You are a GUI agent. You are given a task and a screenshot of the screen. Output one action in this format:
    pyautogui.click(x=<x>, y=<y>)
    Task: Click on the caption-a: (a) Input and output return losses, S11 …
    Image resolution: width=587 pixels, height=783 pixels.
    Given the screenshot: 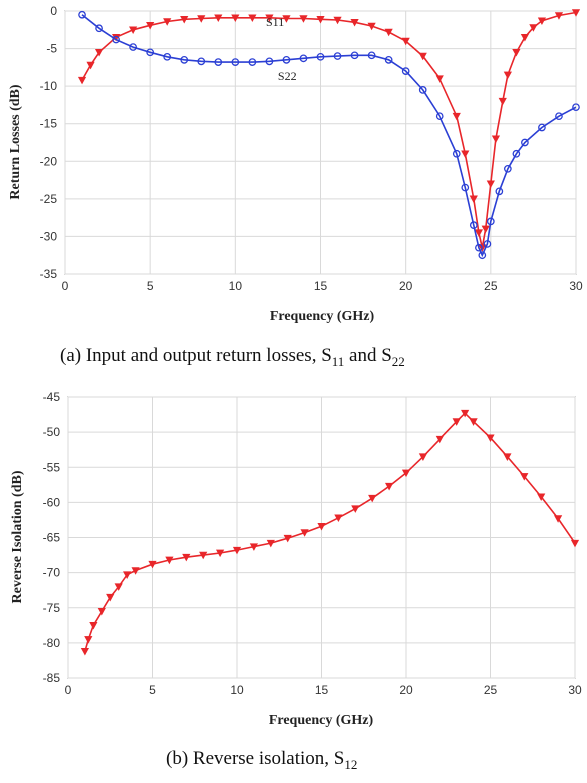 What is the action you would take?
    pyautogui.click(x=232, y=357)
    